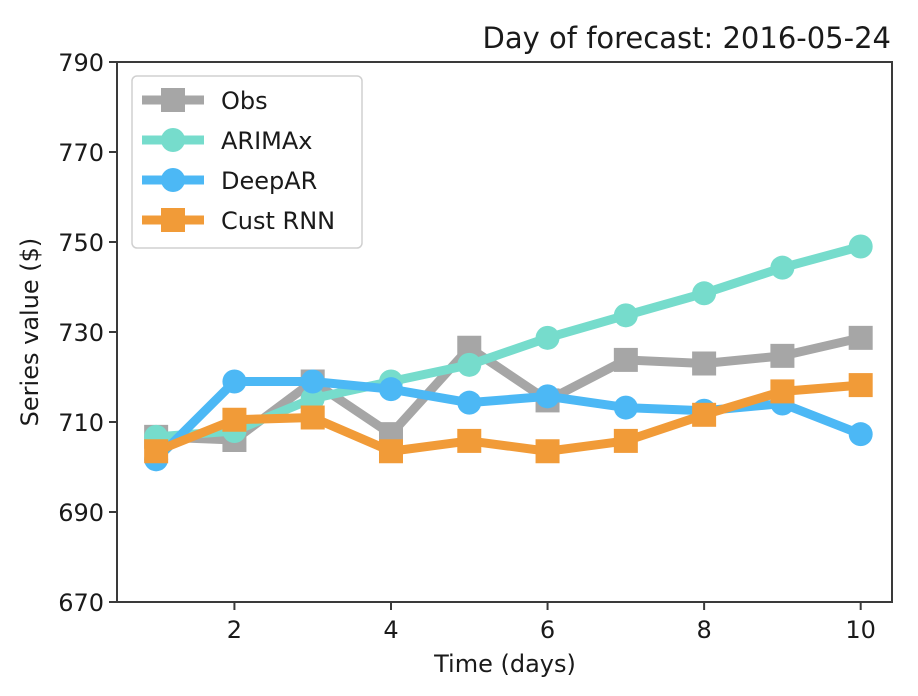 This screenshot has height=696, width=918. Describe the element at coordinates (81, 243) in the screenshot. I see `y-tick-label: 750` at that location.